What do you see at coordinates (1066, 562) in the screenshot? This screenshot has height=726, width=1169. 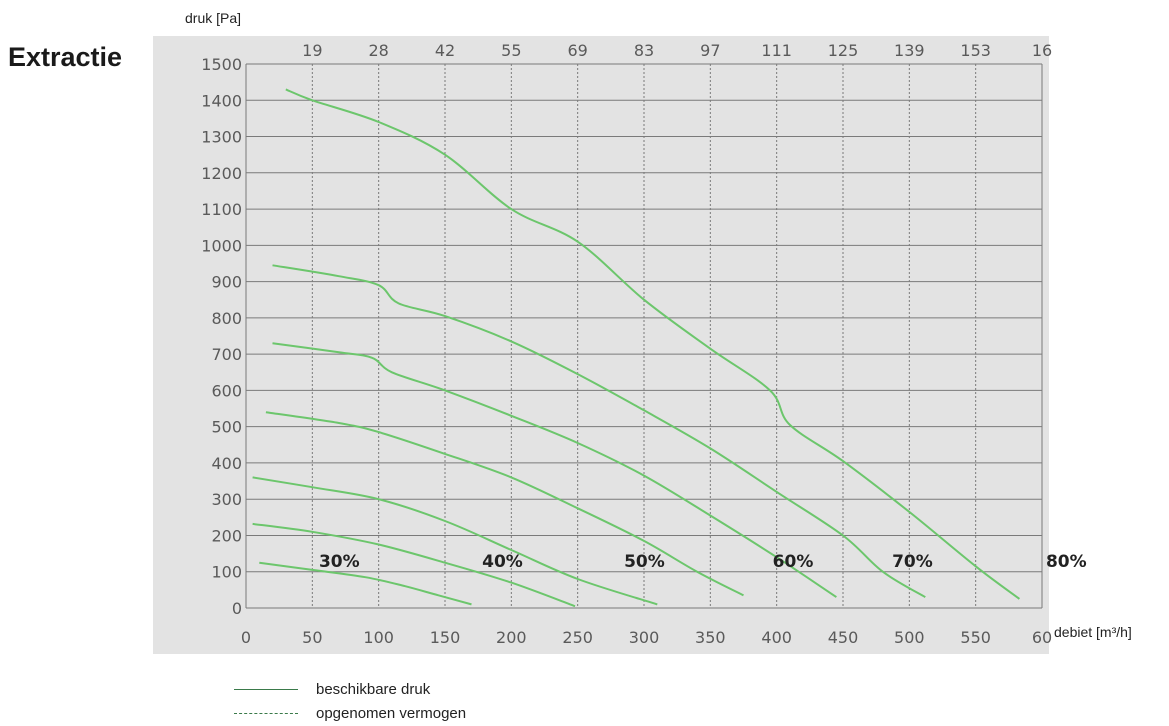 I see `curve-label-80pct: 80%` at bounding box center [1066, 562].